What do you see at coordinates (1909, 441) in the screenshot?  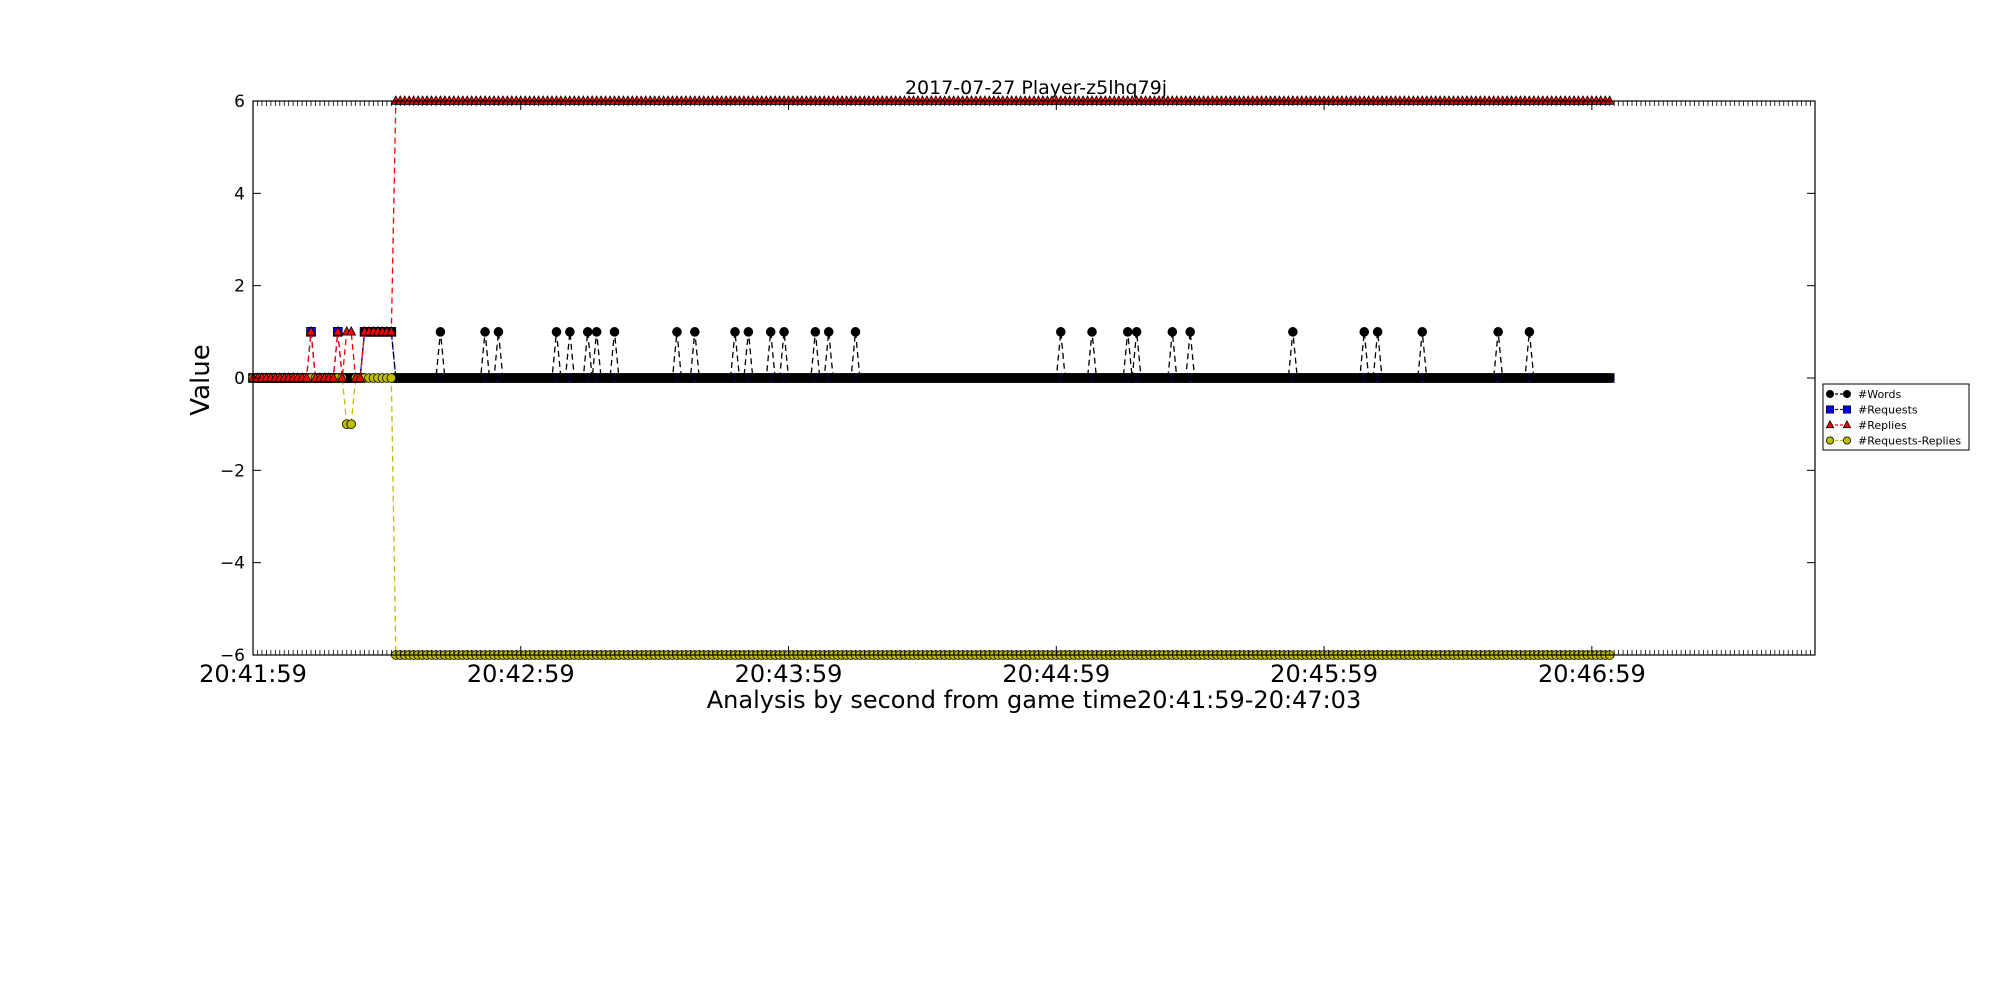 I see `legend-label: #Requests-Replies` at bounding box center [1909, 441].